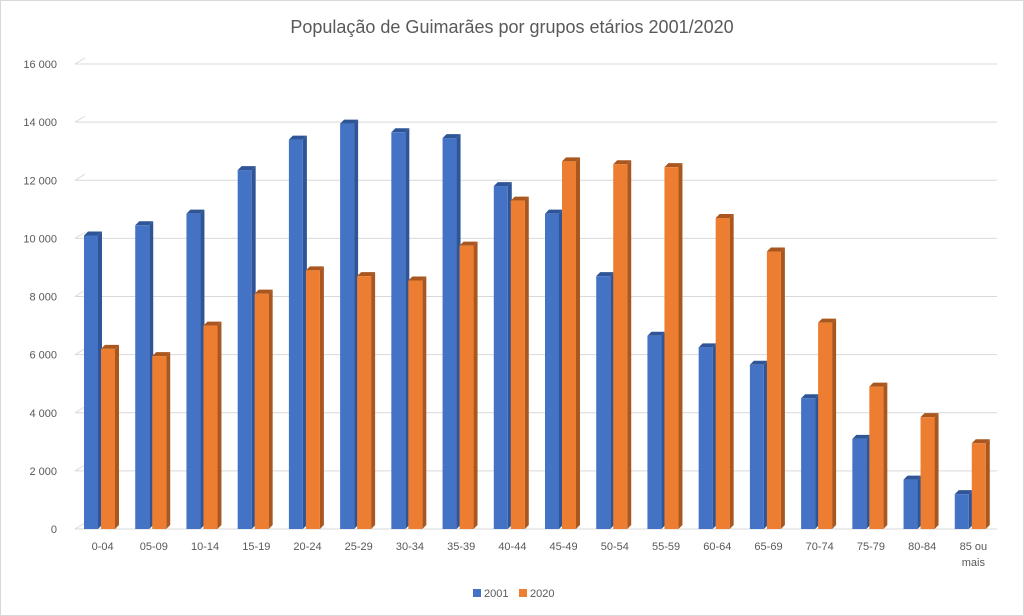 This screenshot has width=1024, height=616. Describe the element at coordinates (40, 181) in the screenshot. I see `y-tick-label: 12 000` at that location.